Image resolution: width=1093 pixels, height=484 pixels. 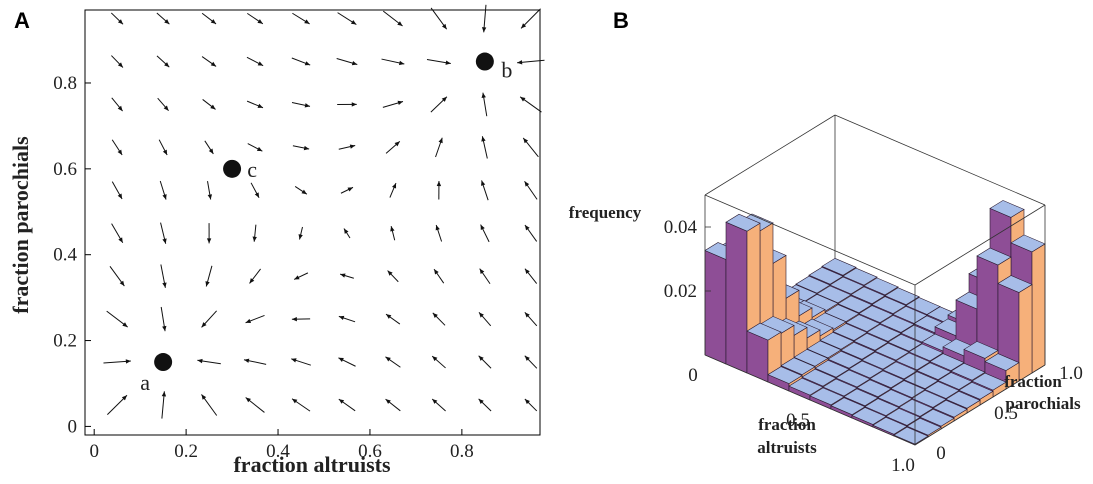 What do you see at coordinates (941, 453) in the screenshot?
I see `y-tick-label: 0` at bounding box center [941, 453].